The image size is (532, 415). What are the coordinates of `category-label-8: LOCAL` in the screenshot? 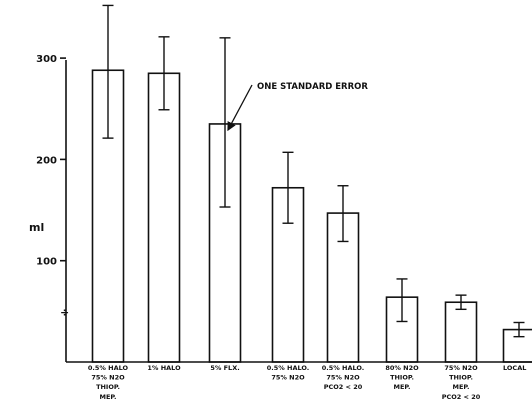 It's located at (514, 368).